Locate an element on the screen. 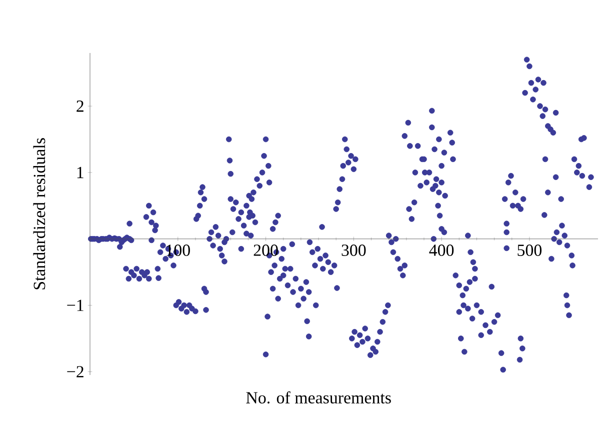  y-tick-label: −1 is located at coordinates (75, 305).